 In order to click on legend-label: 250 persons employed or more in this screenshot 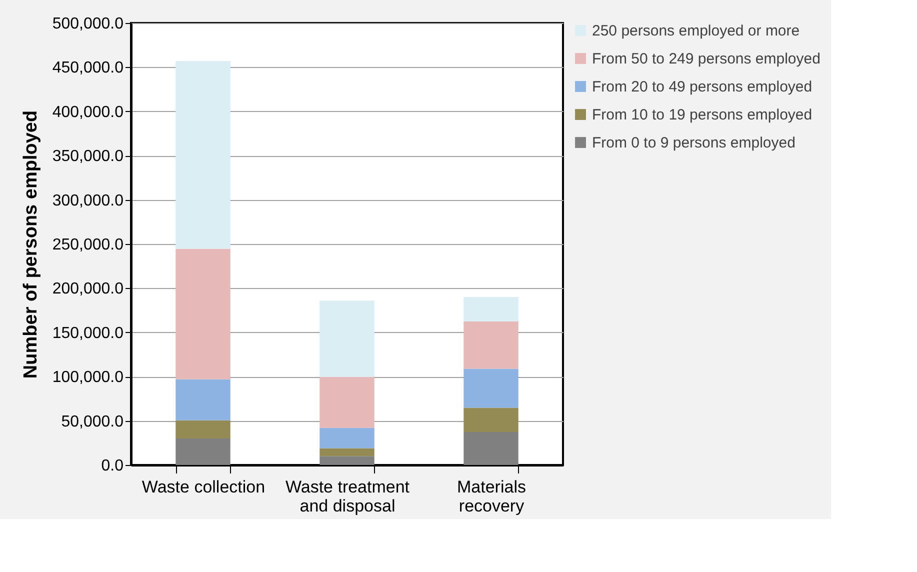, I will do `click(696, 31)`.